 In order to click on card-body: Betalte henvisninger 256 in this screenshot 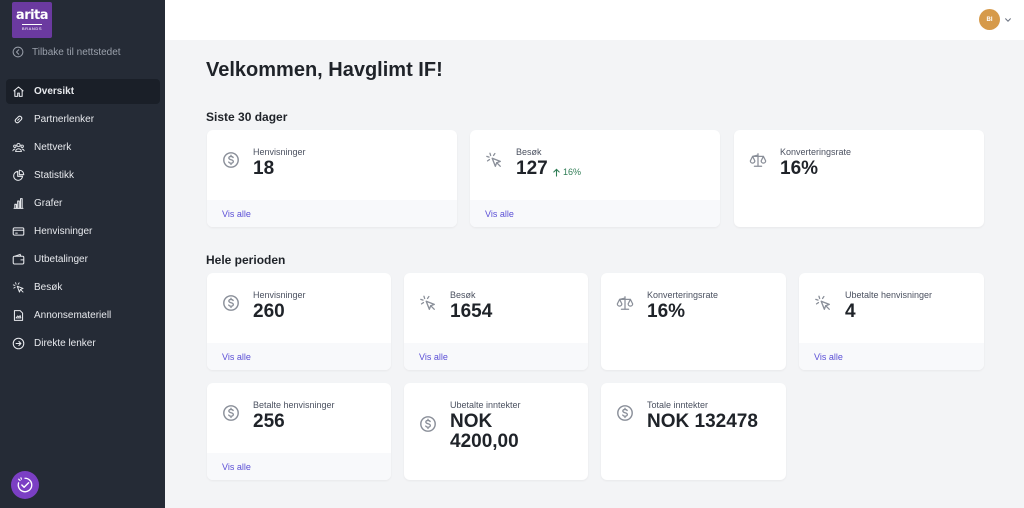, I will do `click(299, 413)`.